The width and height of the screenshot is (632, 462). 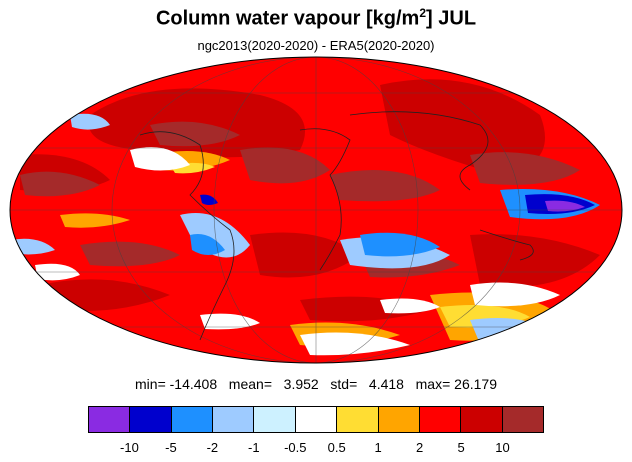 What do you see at coordinates (129, 447) in the screenshot?
I see `colorbar-tick-label: -10` at bounding box center [129, 447].